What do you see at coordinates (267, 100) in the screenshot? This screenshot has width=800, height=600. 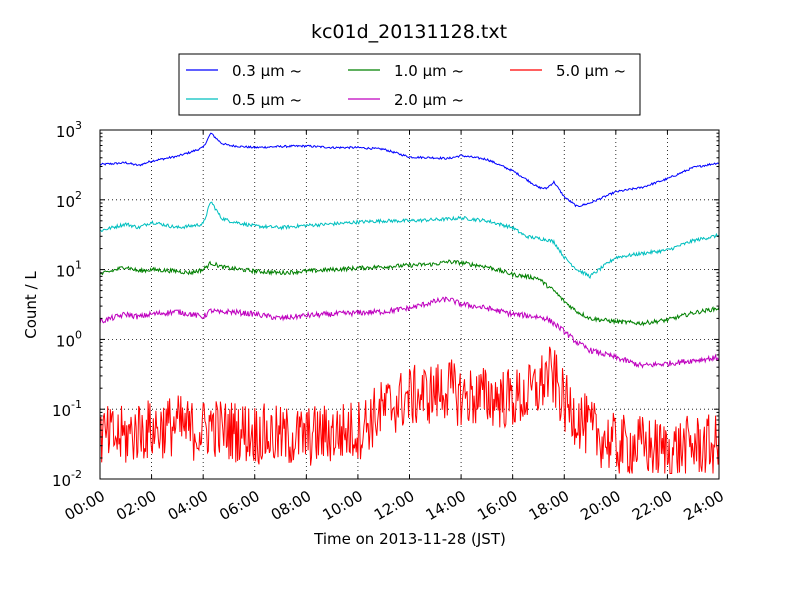 I see `legend-label: 0.5 μm ~` at bounding box center [267, 100].